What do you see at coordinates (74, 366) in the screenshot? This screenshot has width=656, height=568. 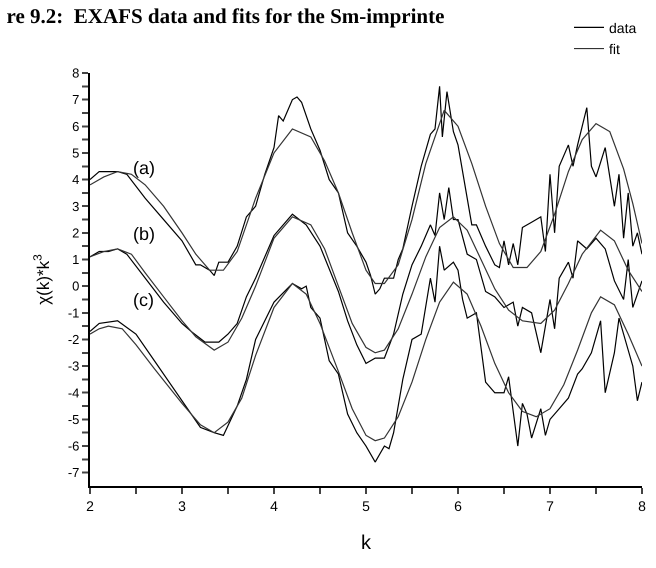 I see `y-tick-label: -3` at bounding box center [74, 366].